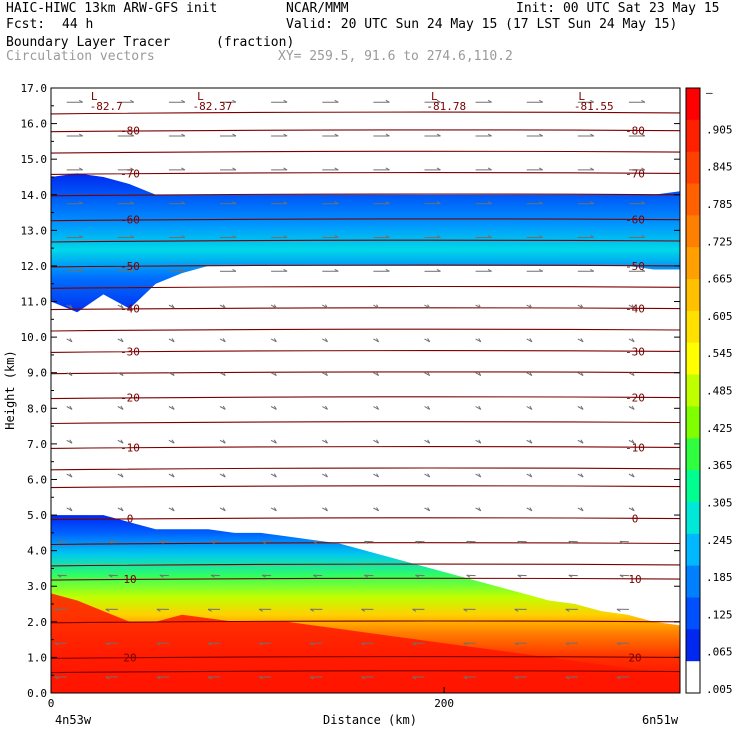 The image size is (740, 740). What do you see at coordinates (34, 337) in the screenshot?
I see `y-tick-label: 10.0` at bounding box center [34, 337].